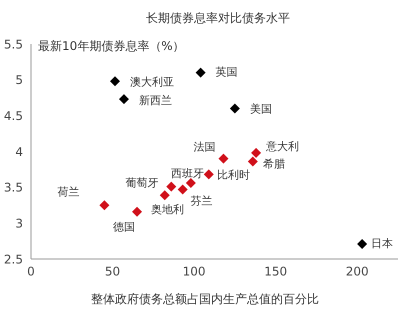  I want to click on y-tick-label: 4, so click(19, 151).